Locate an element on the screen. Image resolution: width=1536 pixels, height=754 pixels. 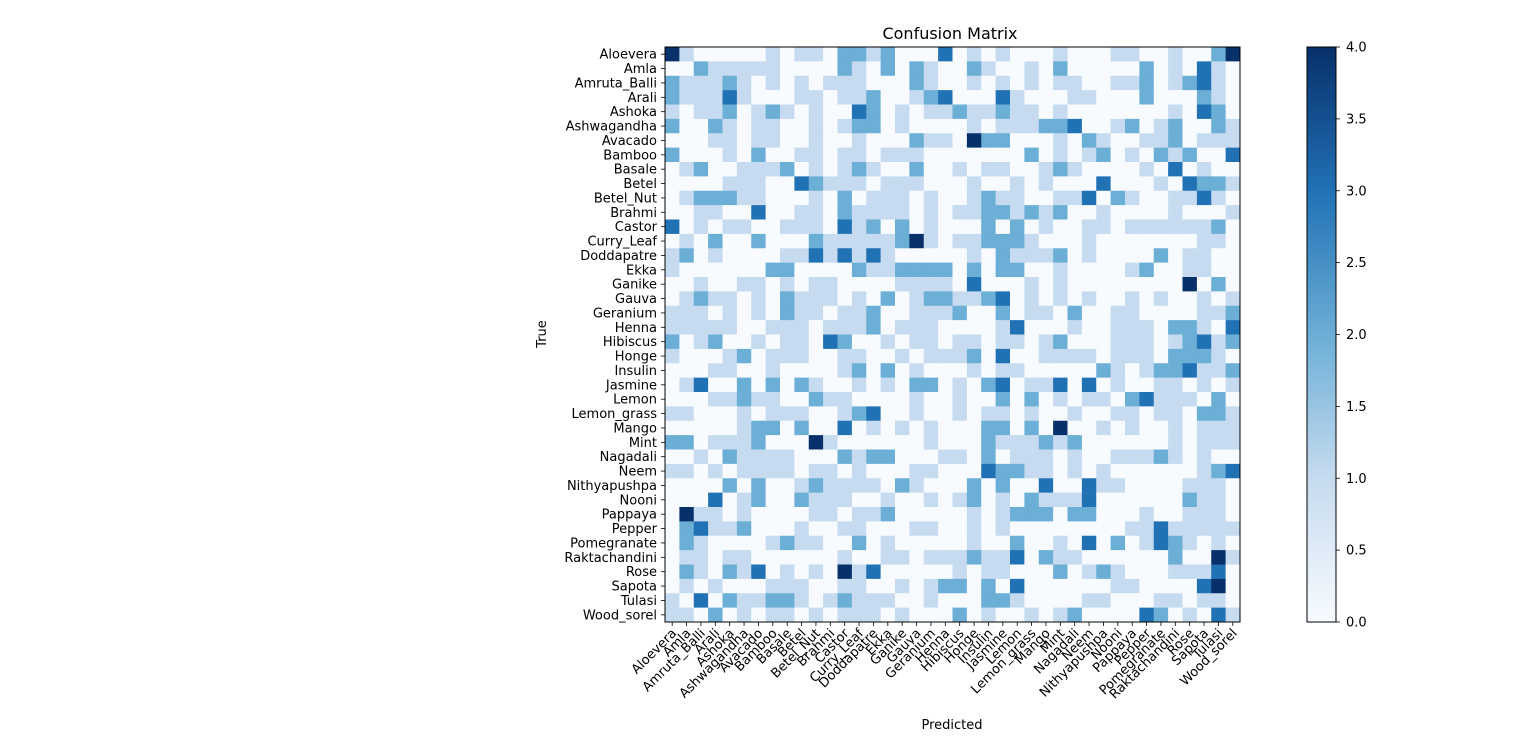
y-tick-label: Mint is located at coordinates (643, 443).